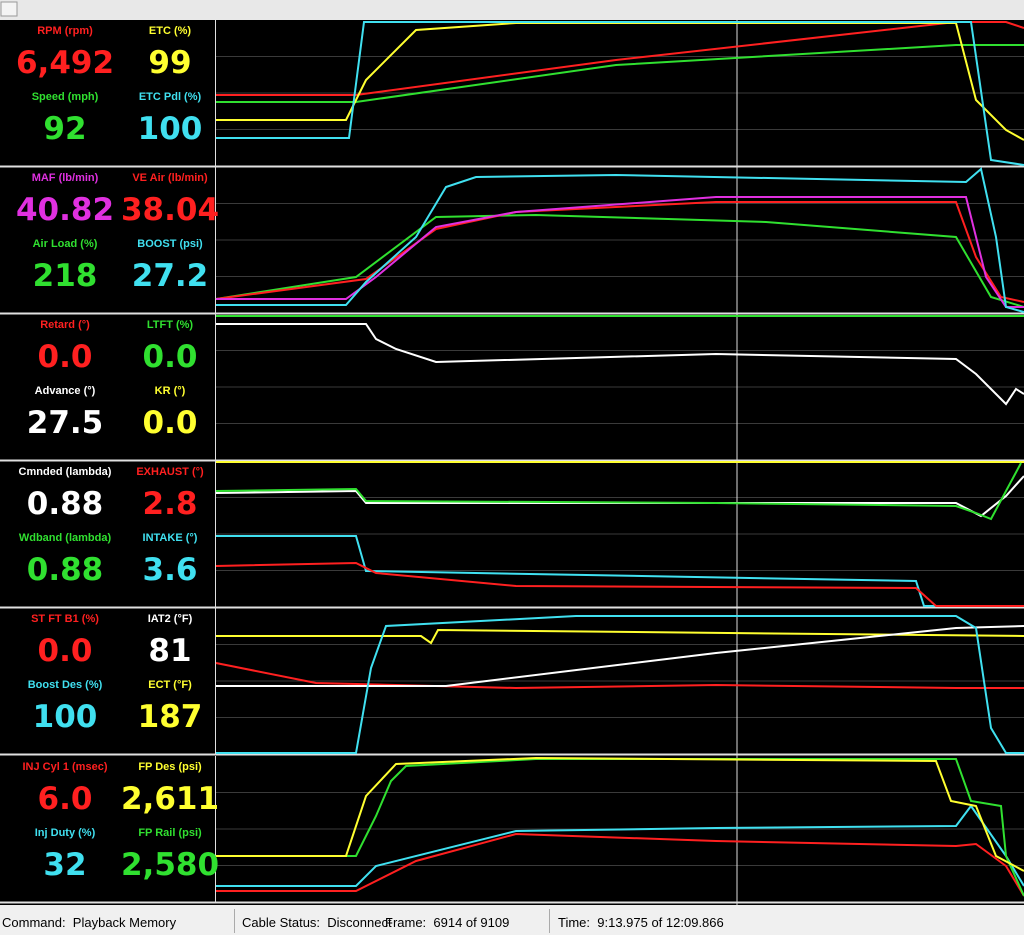  What do you see at coordinates (170, 276) in the screenshot?
I see `gauge-value: 27.2` at bounding box center [170, 276].